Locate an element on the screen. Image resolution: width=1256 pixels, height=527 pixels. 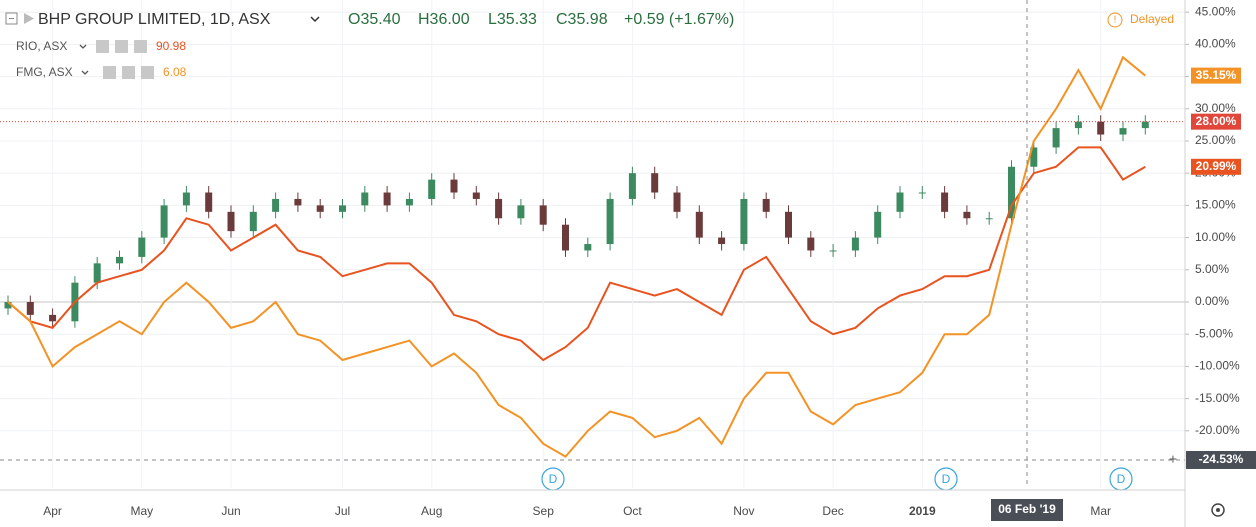
y-tick-label: -15.00% is located at coordinates (1217, 398).